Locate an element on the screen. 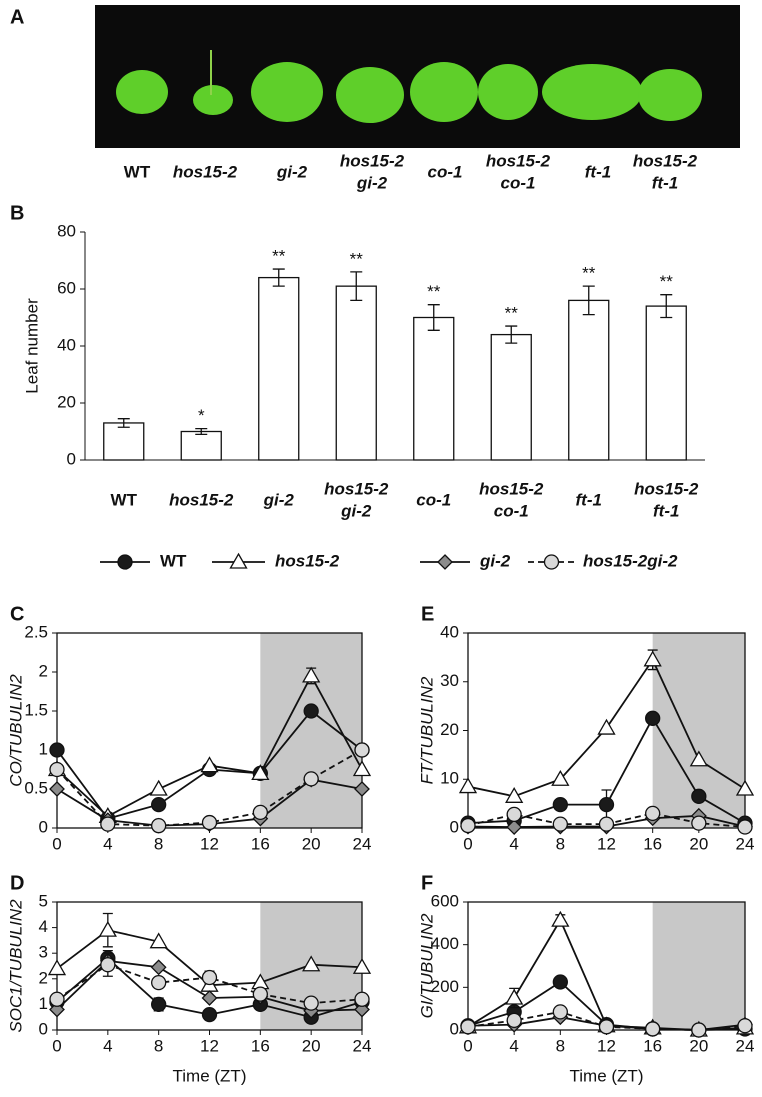  panel-label: C is located at coordinates (17, 614).